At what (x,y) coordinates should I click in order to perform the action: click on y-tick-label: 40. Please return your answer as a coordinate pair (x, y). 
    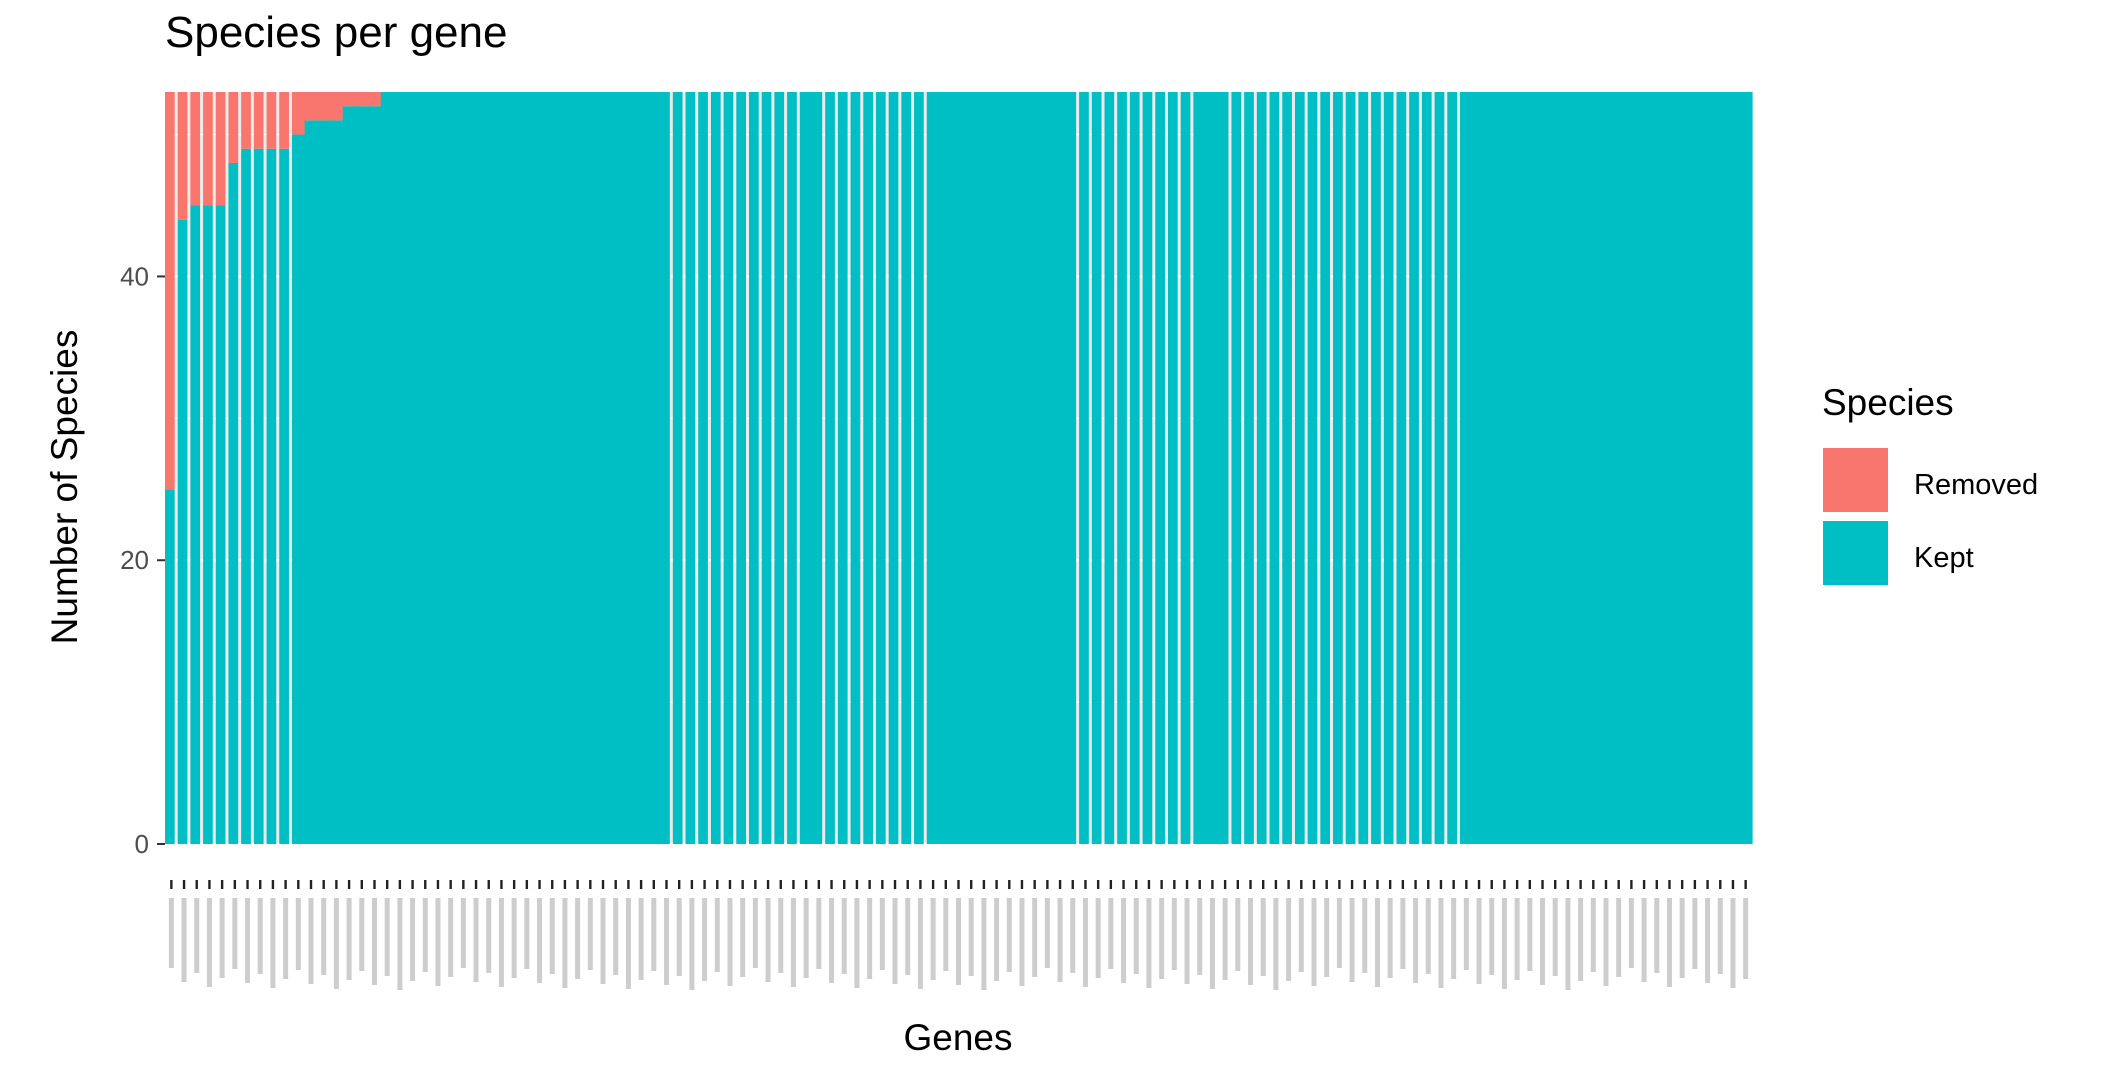
    Looking at the image, I should click on (134, 276).